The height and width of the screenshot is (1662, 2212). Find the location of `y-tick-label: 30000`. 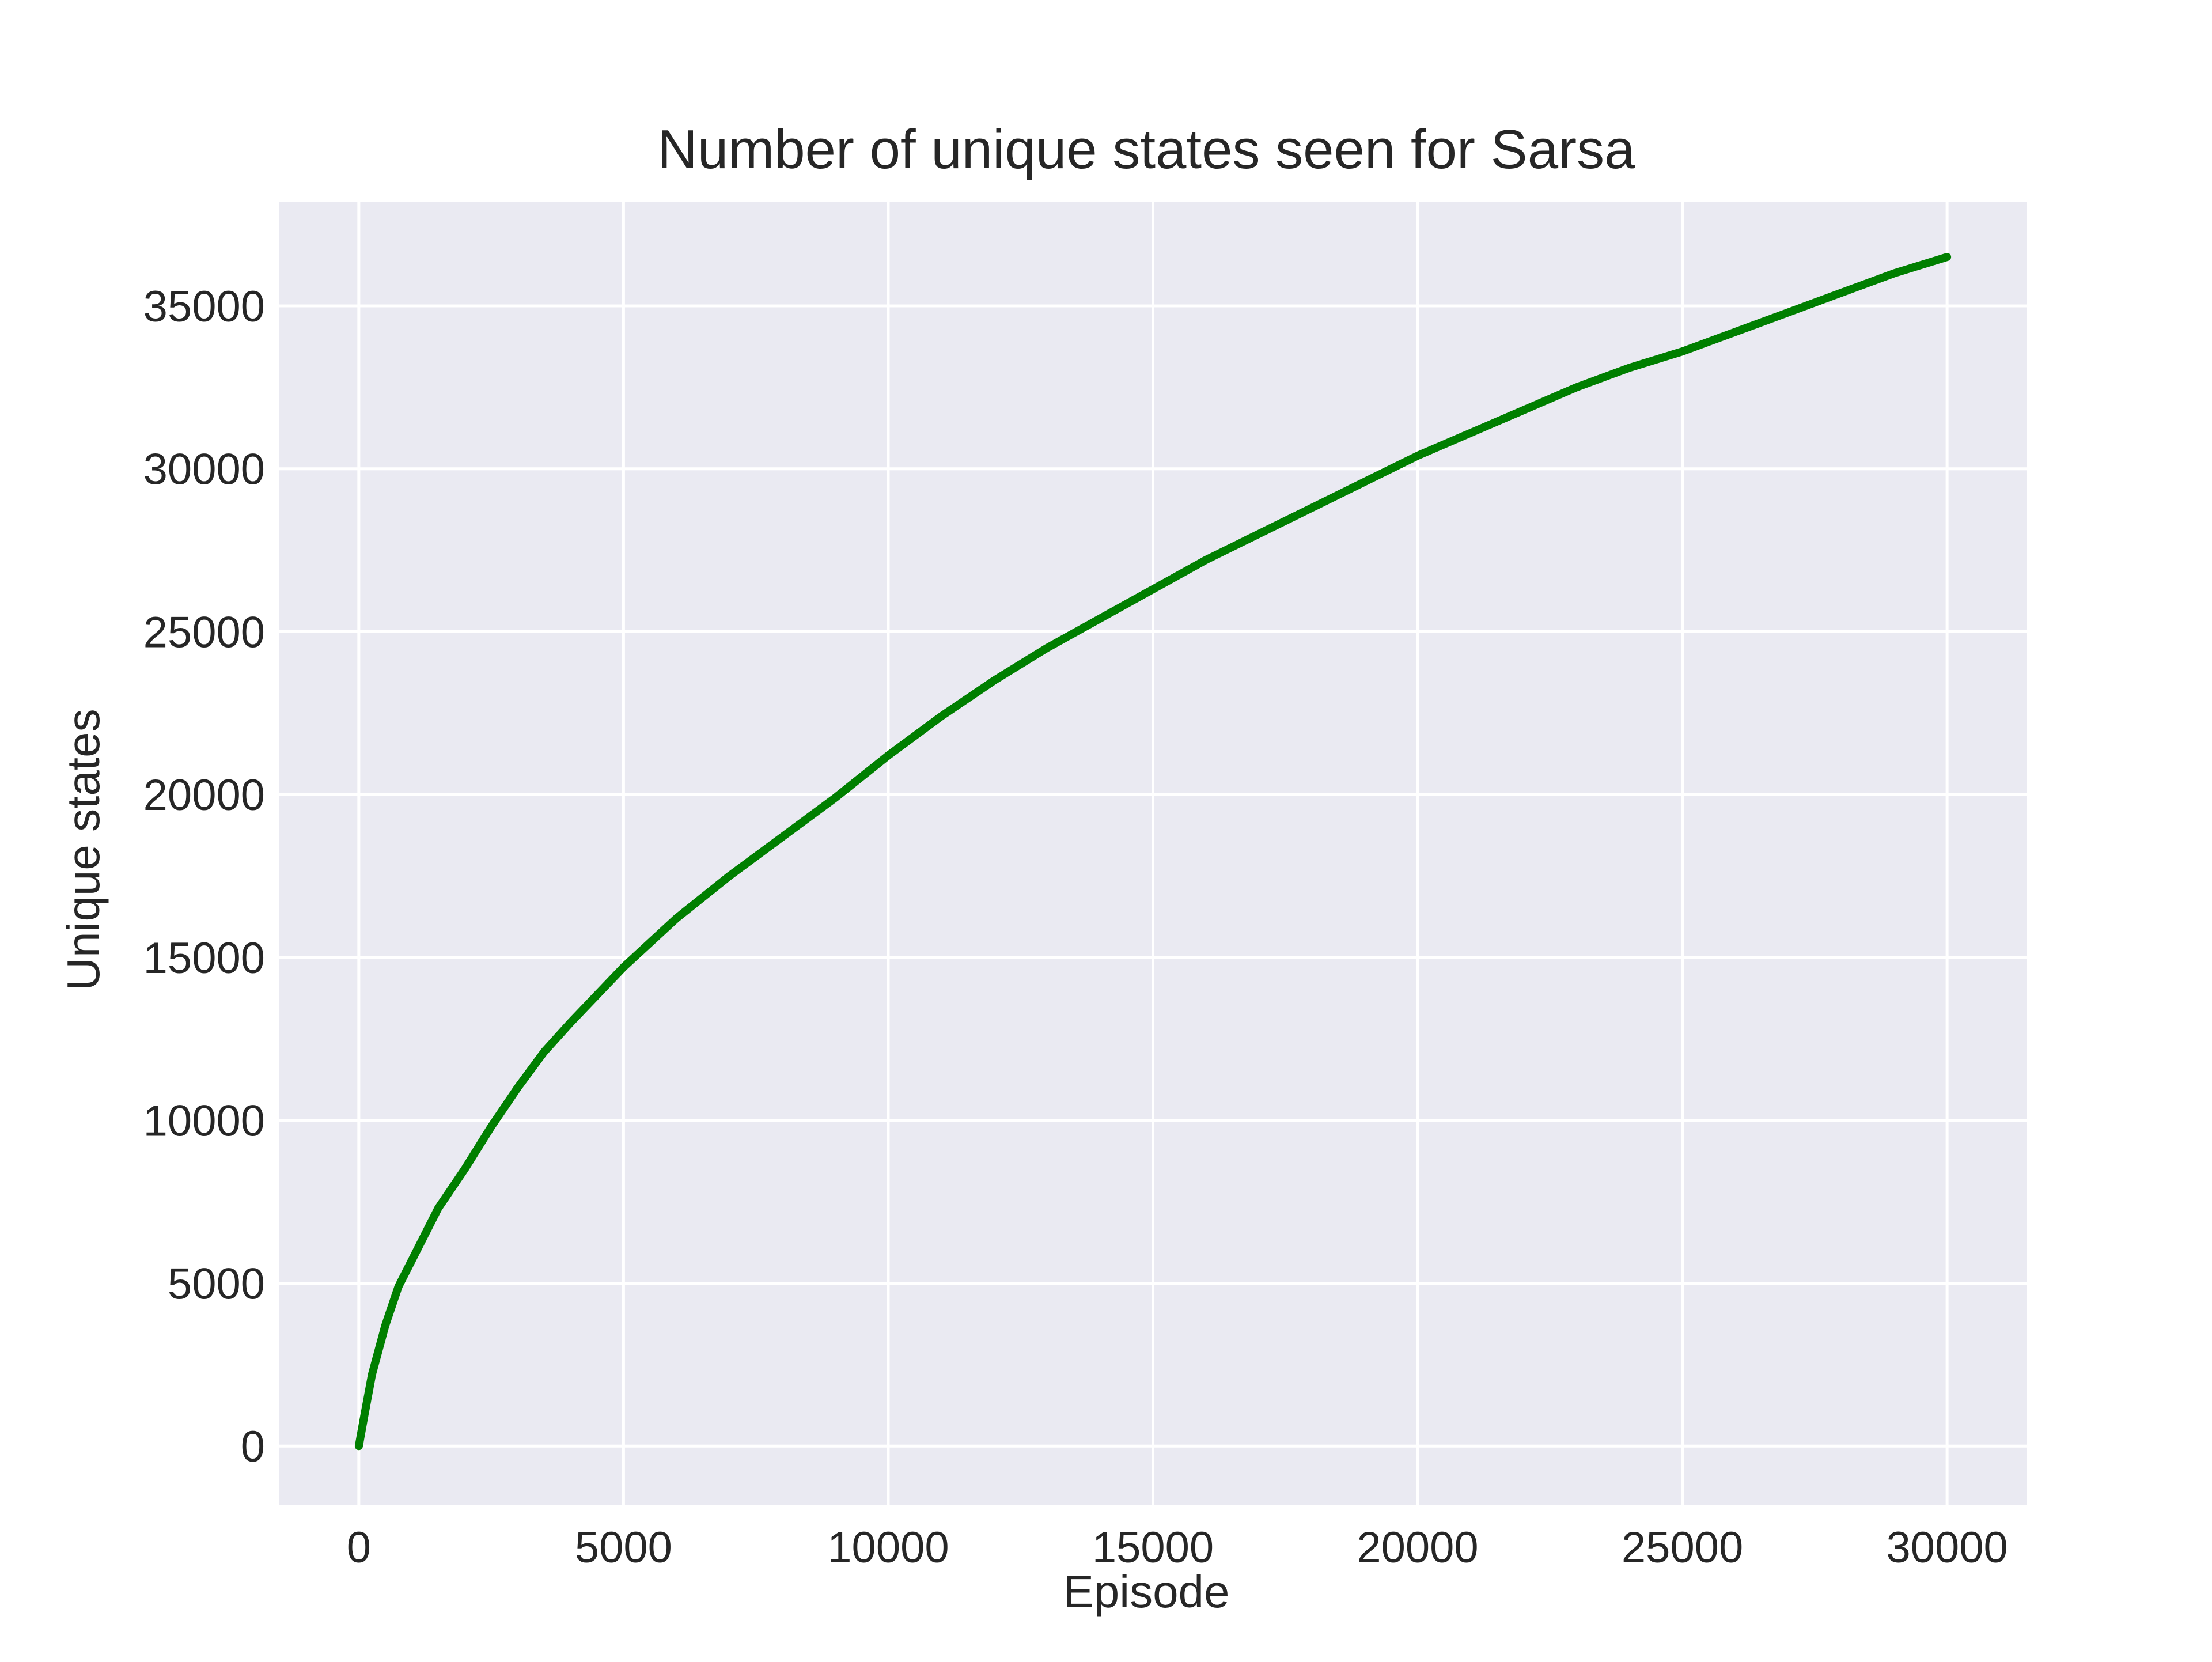

y-tick-label: 30000 is located at coordinates (204, 470).